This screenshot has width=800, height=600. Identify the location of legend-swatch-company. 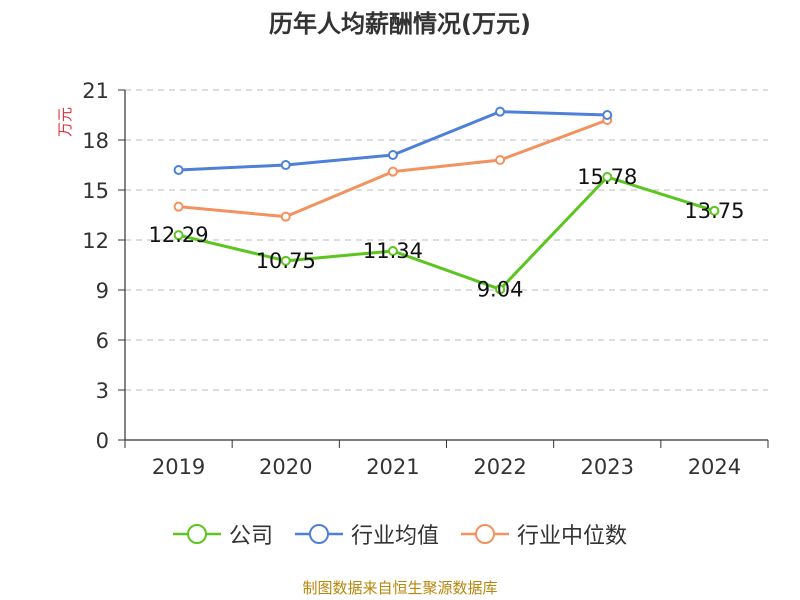
(196, 534).